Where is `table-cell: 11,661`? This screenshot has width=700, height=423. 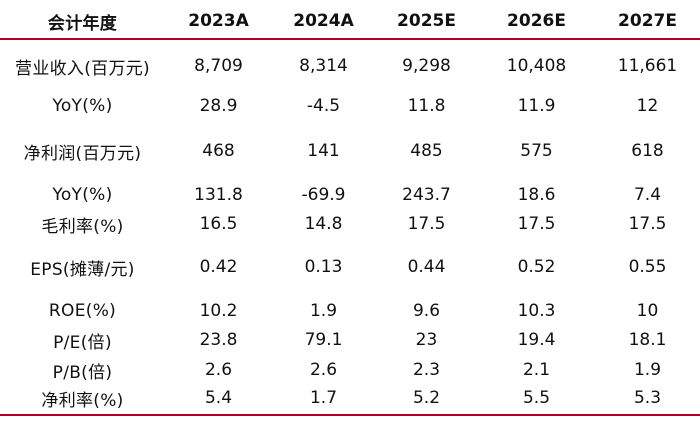 table-cell: 11,661 is located at coordinates (647, 66).